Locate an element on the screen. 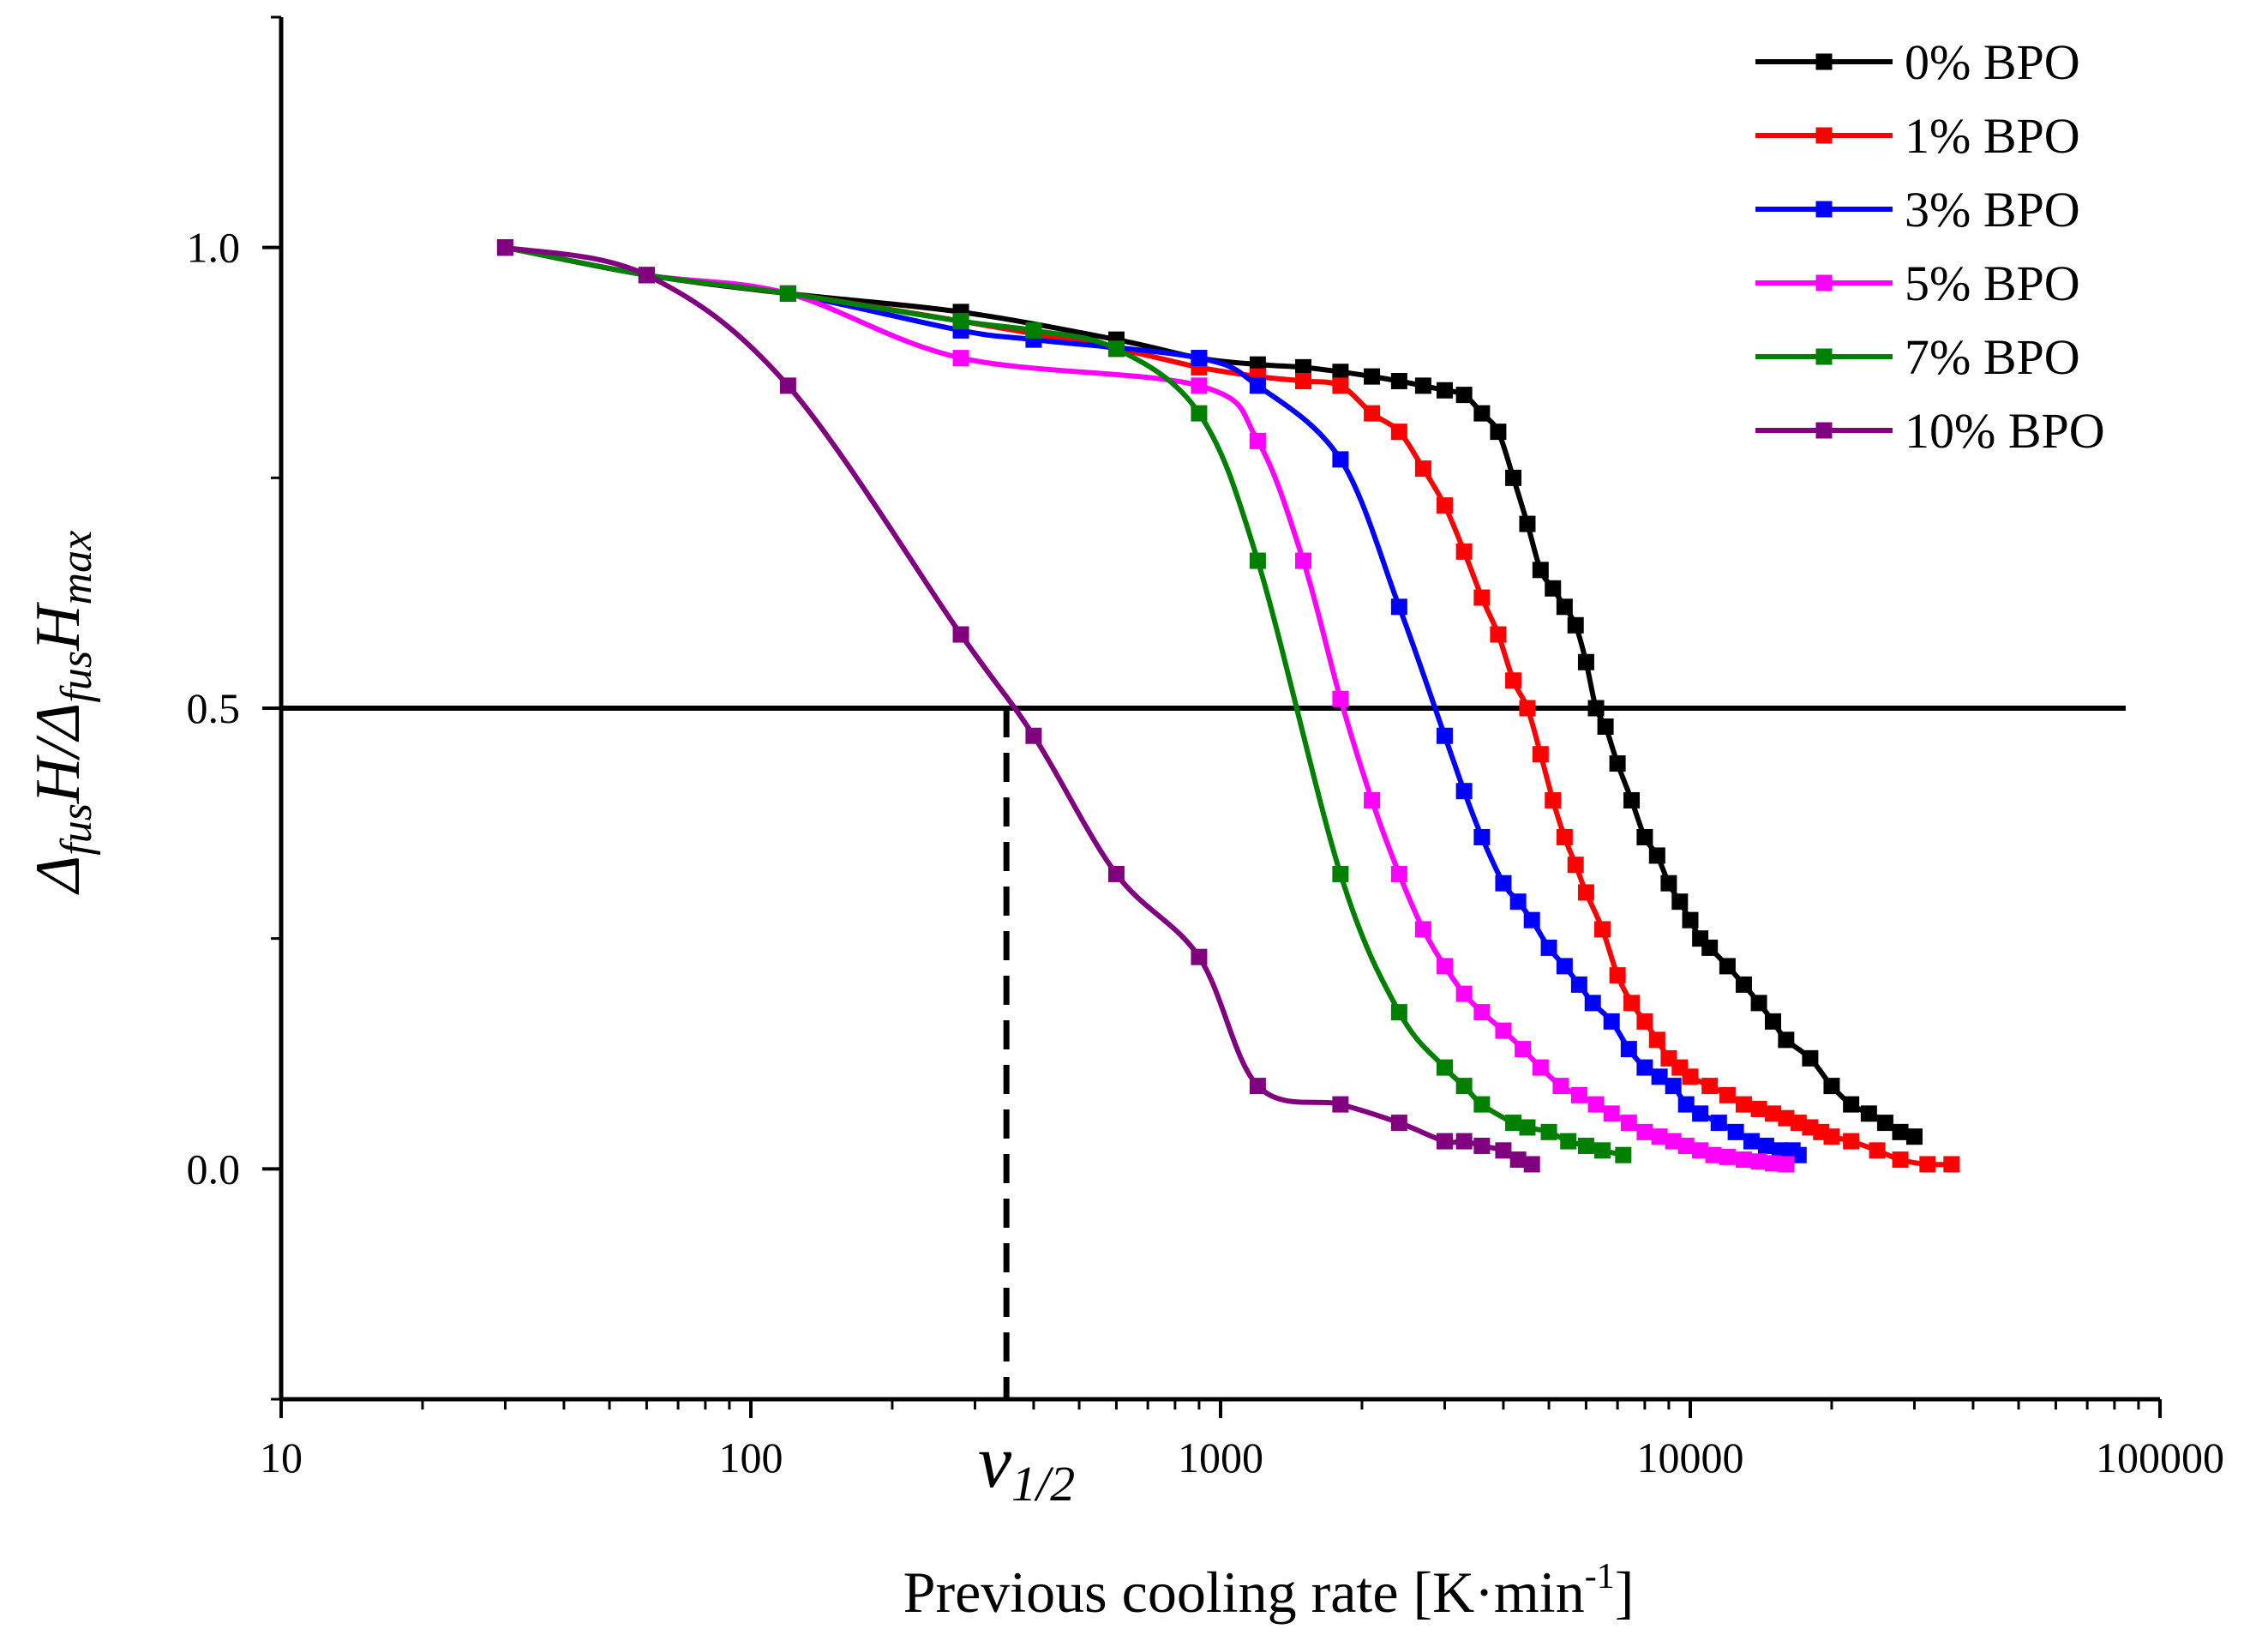 The width and height of the screenshot is (2268, 1647). y-title-h-1: H/ is located at coordinates (58, 769).